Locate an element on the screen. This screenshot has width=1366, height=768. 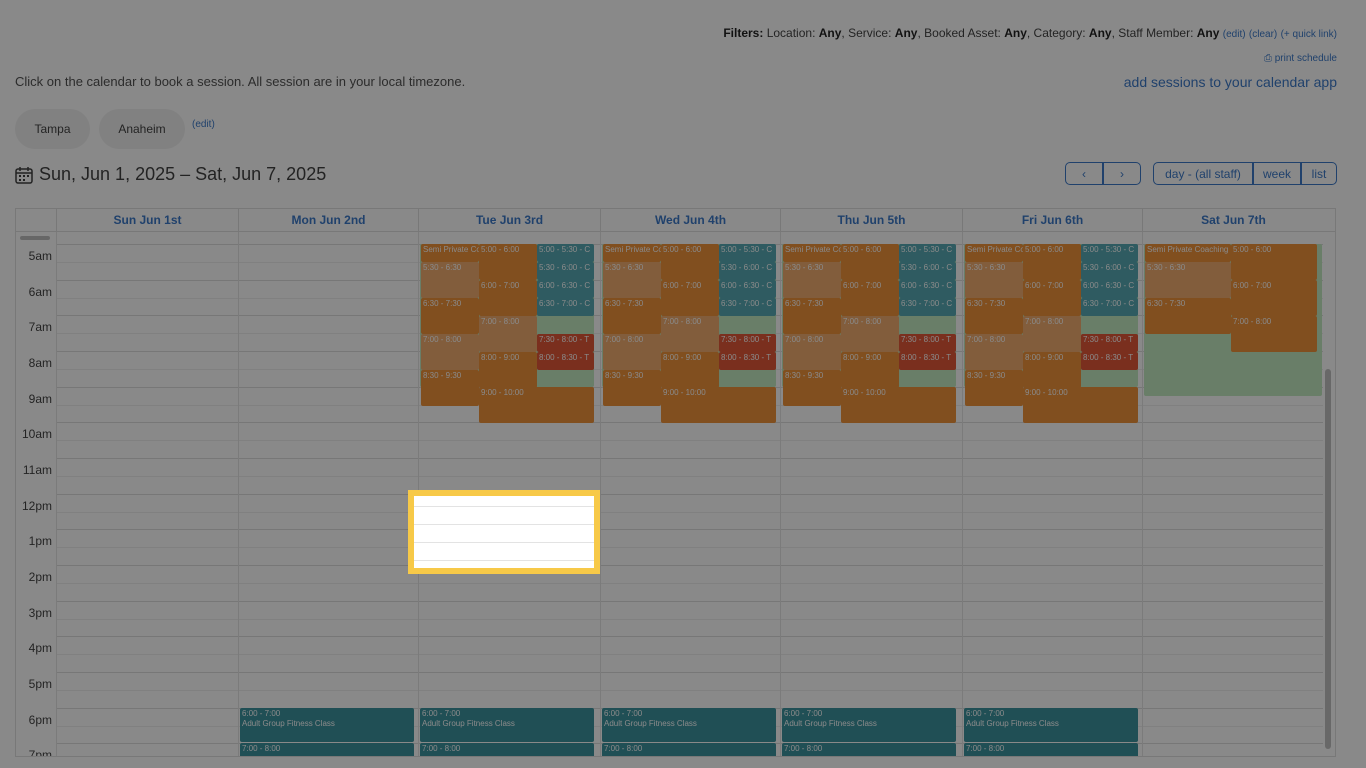
filter-asset-value: Any is located at coordinates (1015, 33).